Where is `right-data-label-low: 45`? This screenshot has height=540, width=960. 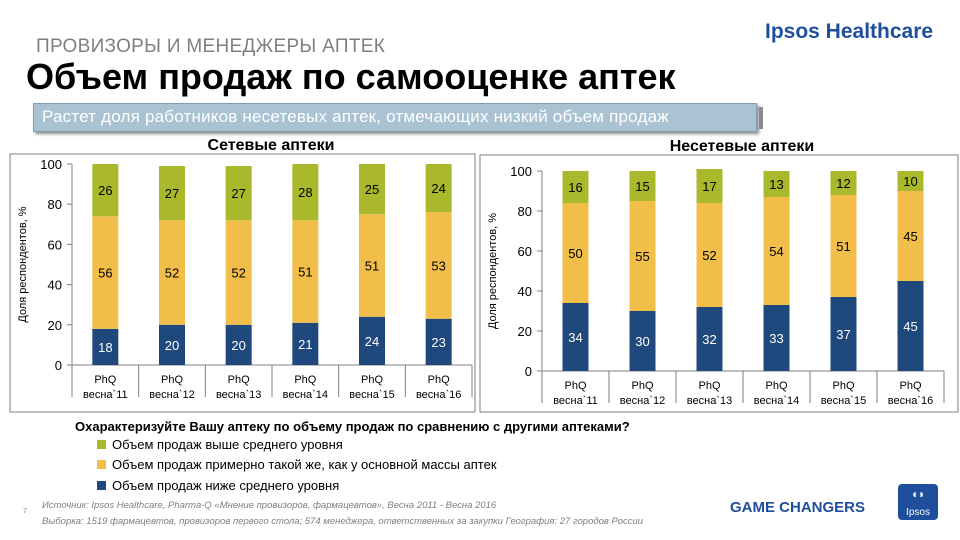
right-data-label-low: 45 is located at coordinates (910, 326).